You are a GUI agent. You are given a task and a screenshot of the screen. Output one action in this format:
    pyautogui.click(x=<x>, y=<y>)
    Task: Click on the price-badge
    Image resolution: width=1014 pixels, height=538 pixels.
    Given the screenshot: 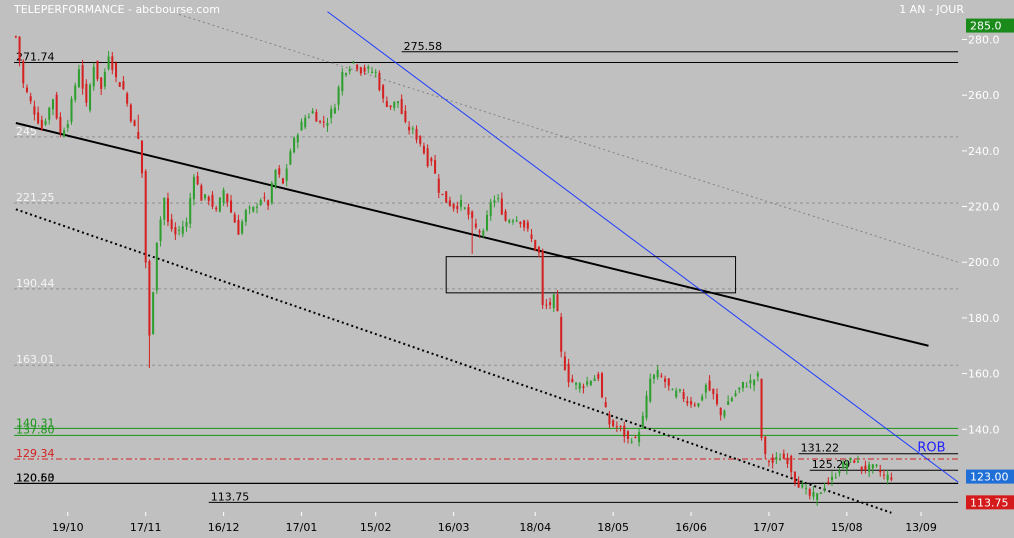 What is the action you would take?
    pyautogui.click(x=990, y=502)
    